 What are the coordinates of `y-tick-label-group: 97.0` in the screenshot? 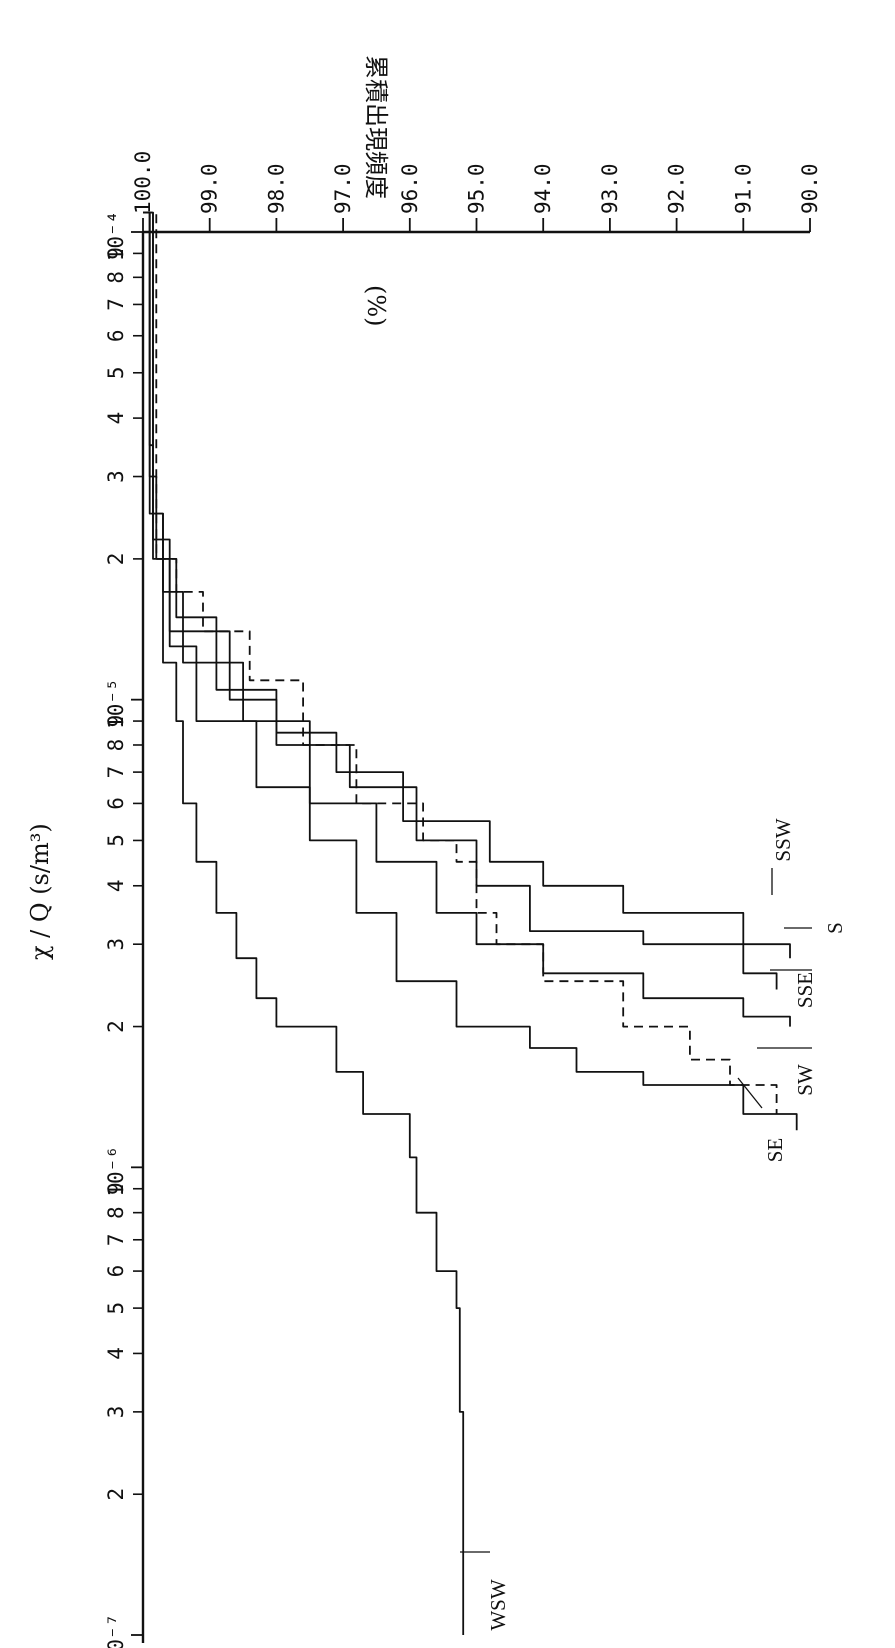 It's located at (343, 188).